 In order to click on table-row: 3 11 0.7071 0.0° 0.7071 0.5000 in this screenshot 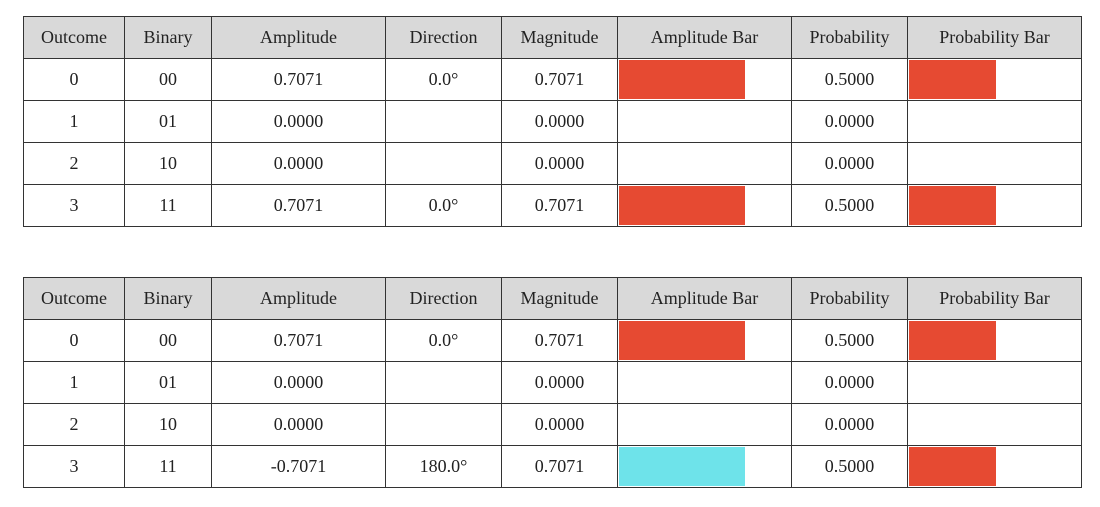, I will do `click(552, 205)`.